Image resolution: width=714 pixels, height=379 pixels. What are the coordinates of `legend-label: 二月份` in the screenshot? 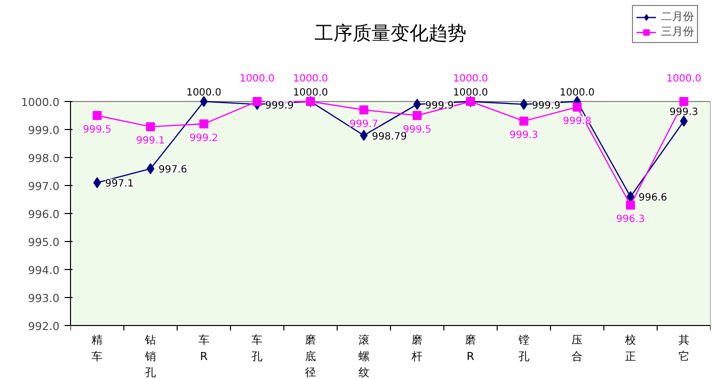 It's located at (677, 16).